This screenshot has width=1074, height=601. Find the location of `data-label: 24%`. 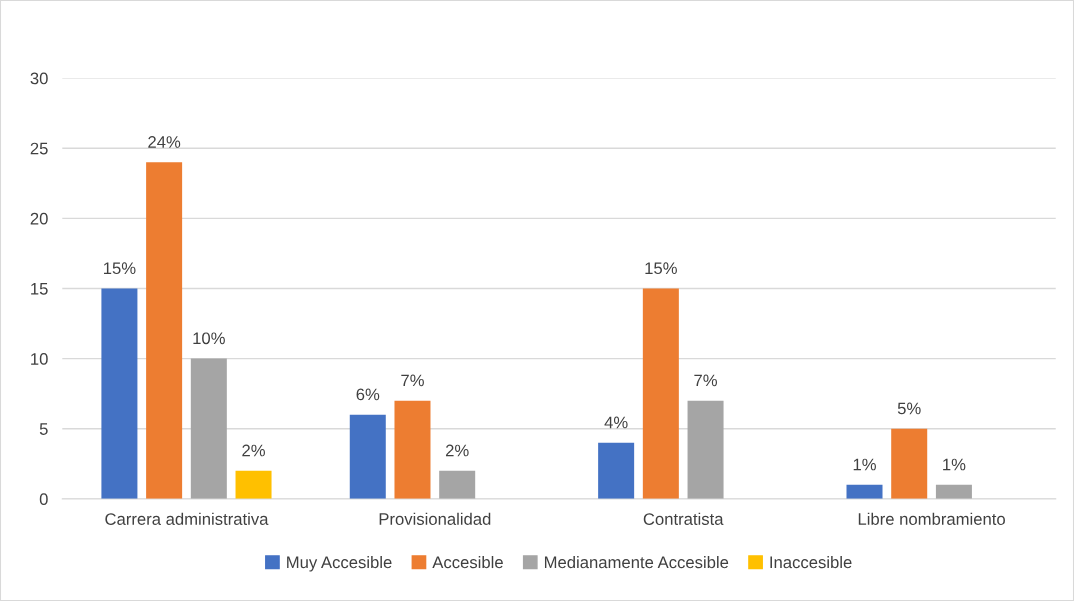

data-label: 24% is located at coordinates (164, 142).